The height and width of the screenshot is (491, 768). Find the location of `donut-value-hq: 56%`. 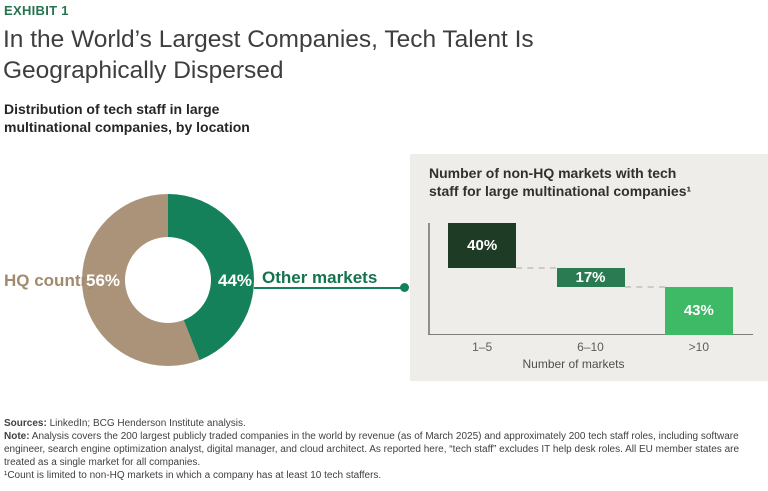

donut-value-hq: 56% is located at coordinates (103, 280).